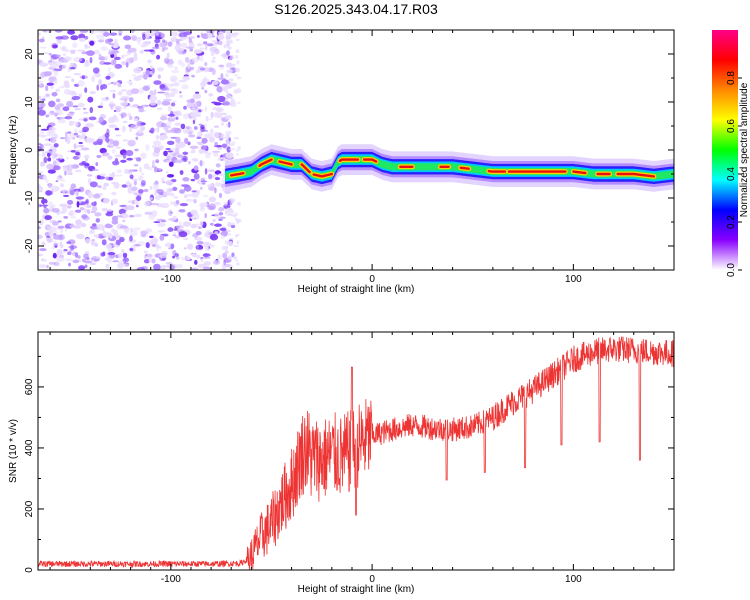  I want to click on colorbar-tick-label: 0.4, so click(731, 174).